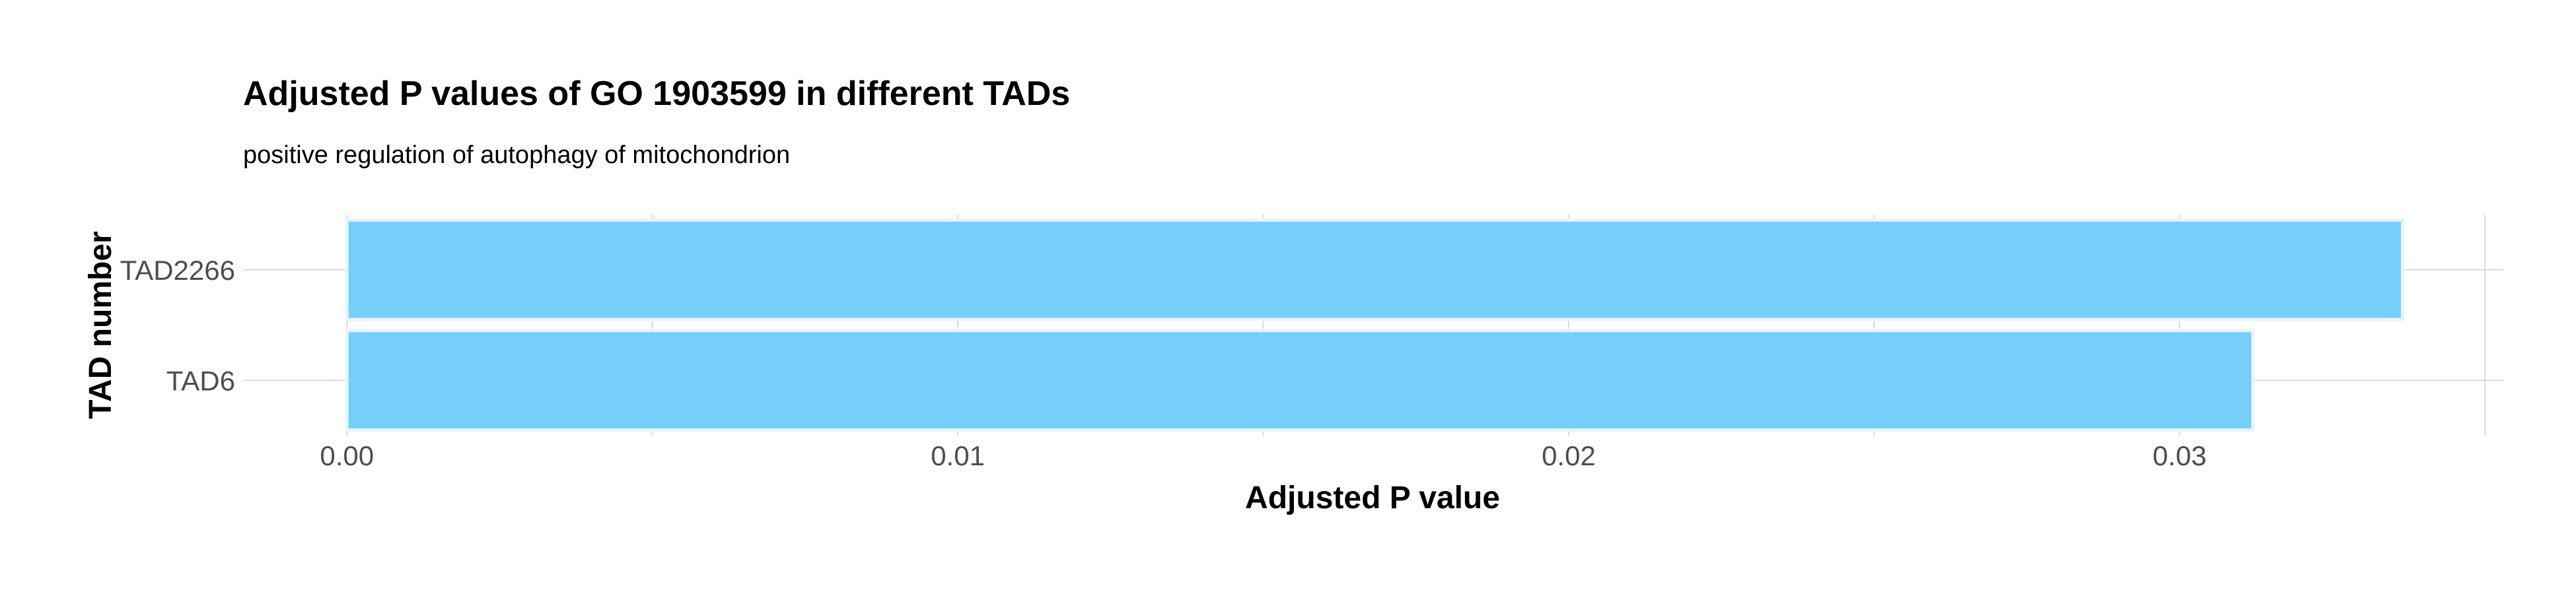 This screenshot has height=594, width=2576. Describe the element at coordinates (101, 324) in the screenshot. I see `y-axis-title: TAD number` at that location.